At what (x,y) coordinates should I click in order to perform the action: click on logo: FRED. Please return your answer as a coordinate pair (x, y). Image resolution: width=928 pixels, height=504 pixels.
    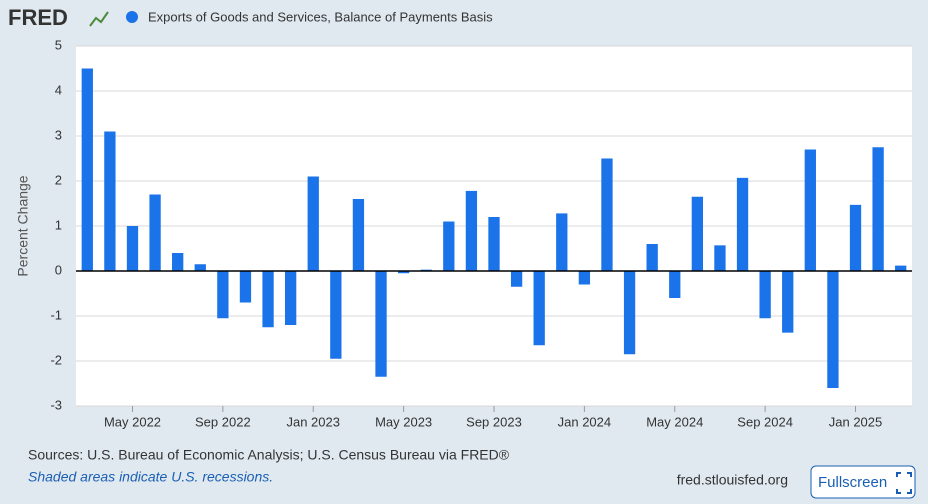
    Looking at the image, I should click on (38, 17).